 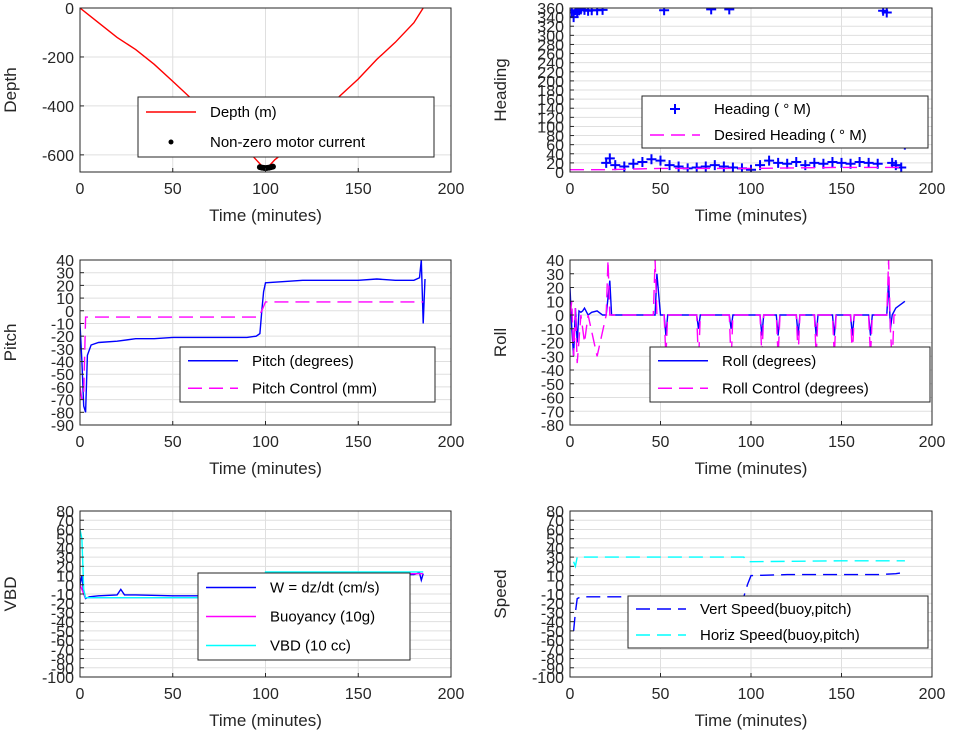 I want to click on y-tick-label: 30, so click(x=65, y=274).